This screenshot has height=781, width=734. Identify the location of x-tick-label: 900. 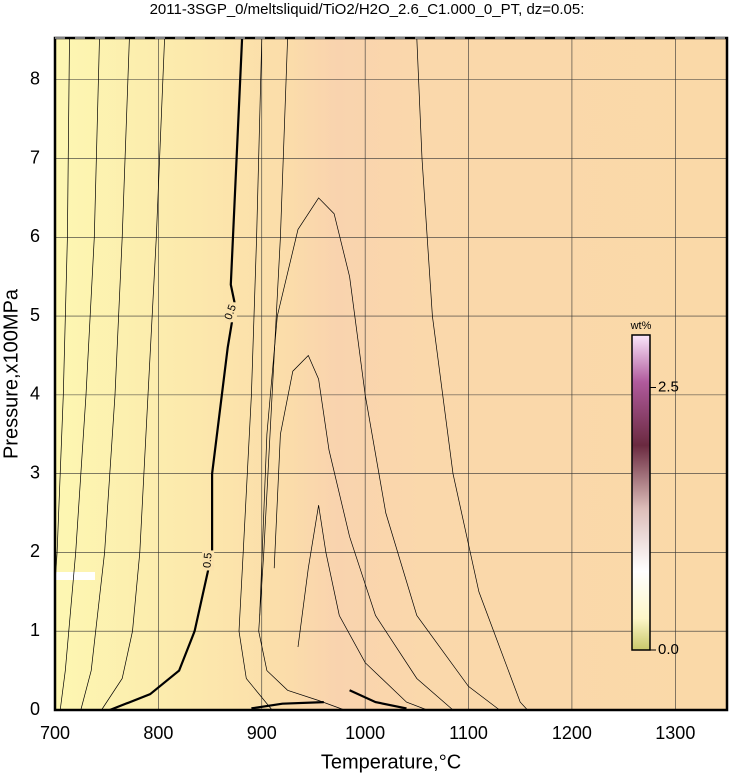
(262, 733).